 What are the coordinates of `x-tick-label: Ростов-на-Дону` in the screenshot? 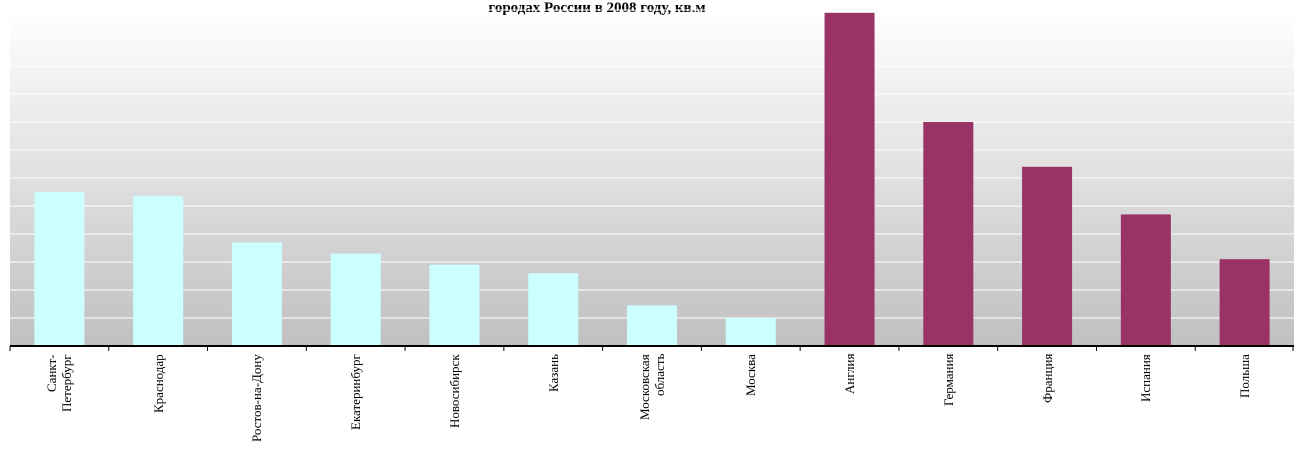 It's located at (257, 398).